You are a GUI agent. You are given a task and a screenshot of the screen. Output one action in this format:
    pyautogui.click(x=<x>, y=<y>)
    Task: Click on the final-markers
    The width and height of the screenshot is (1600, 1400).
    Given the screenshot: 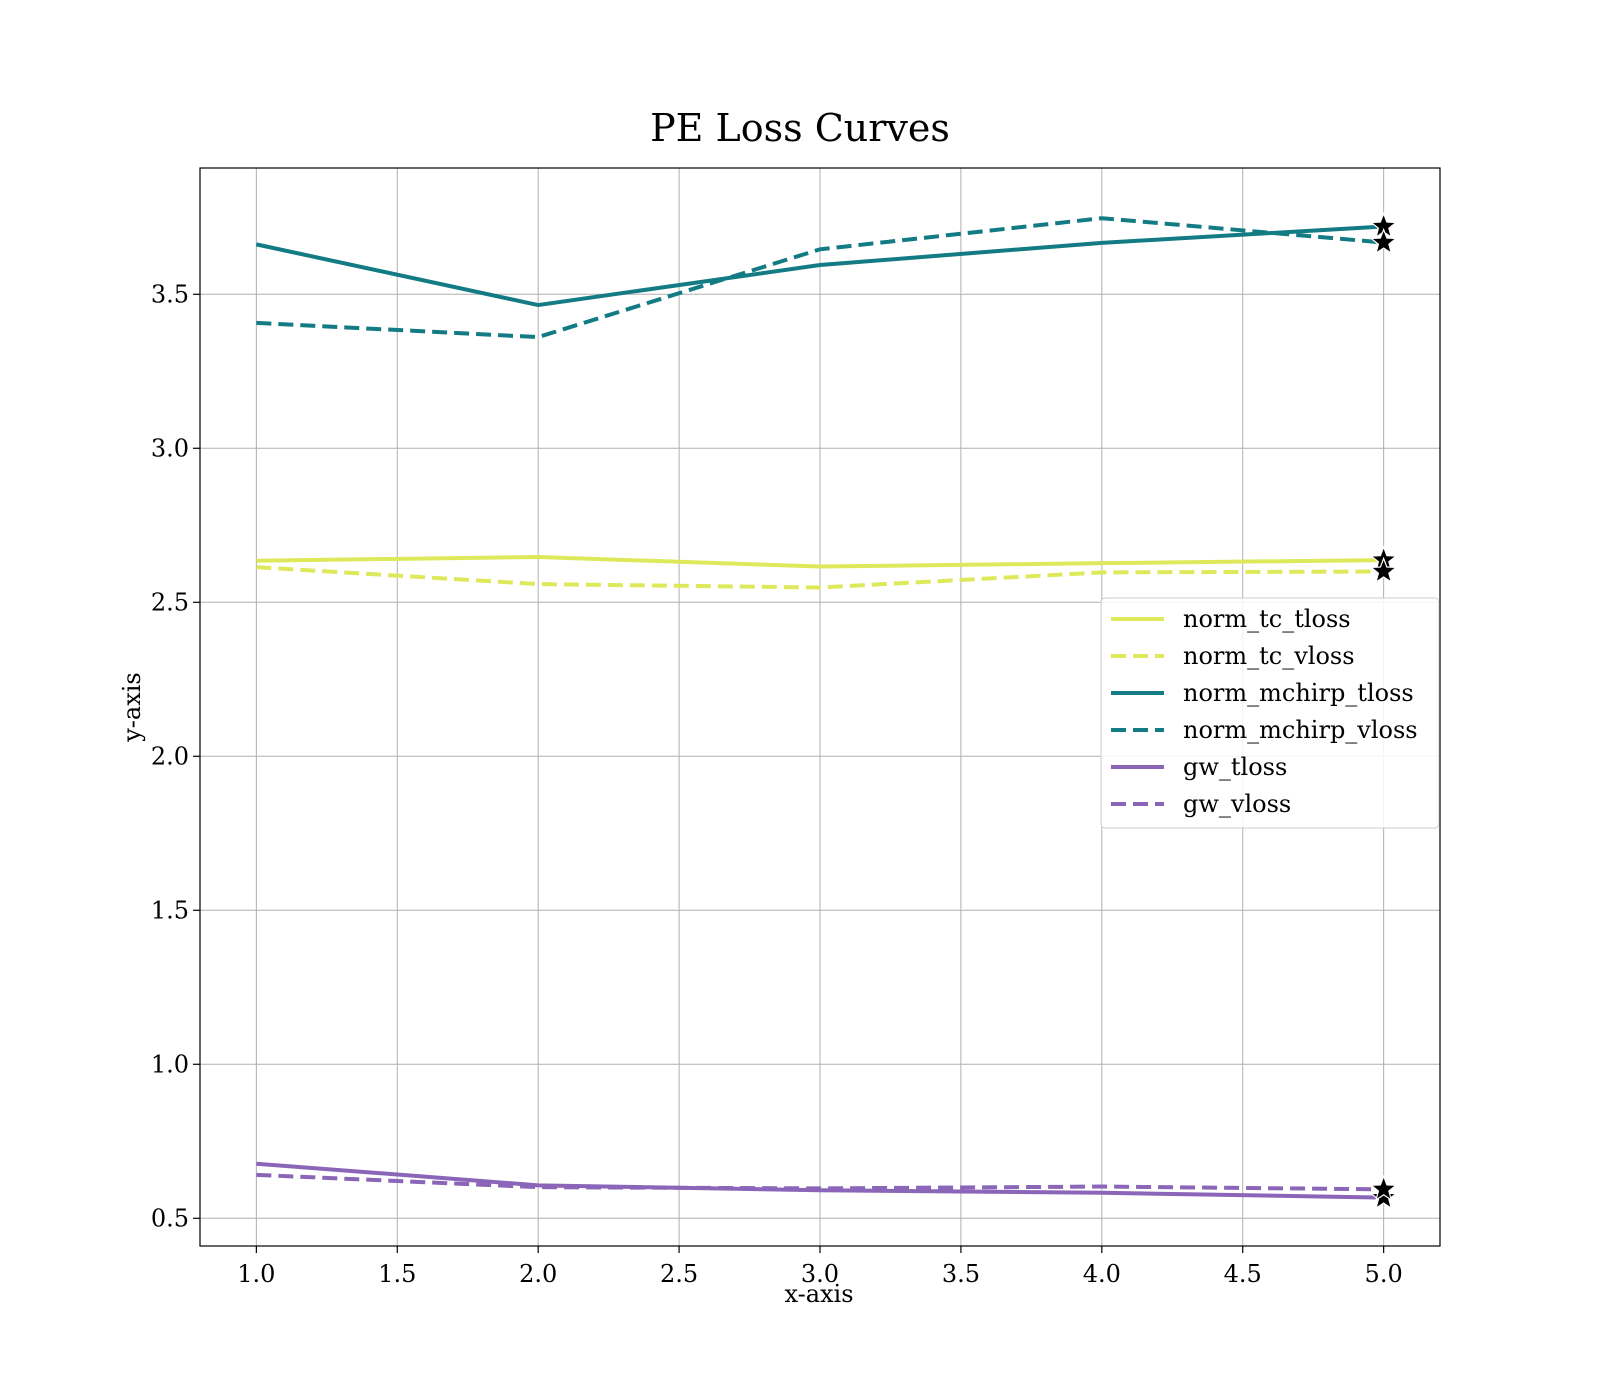 What is the action you would take?
    pyautogui.click(x=1383, y=710)
    